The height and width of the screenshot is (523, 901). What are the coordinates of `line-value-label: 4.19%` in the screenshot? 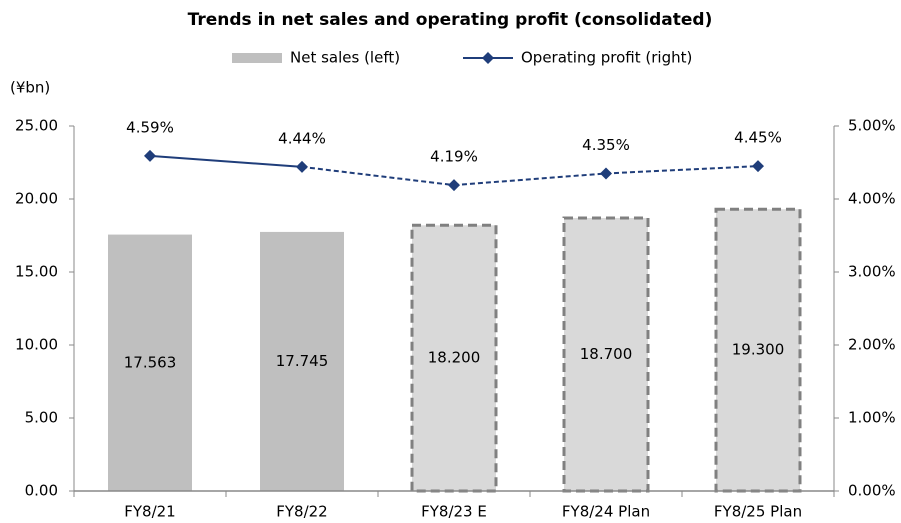 It's located at (454, 157).